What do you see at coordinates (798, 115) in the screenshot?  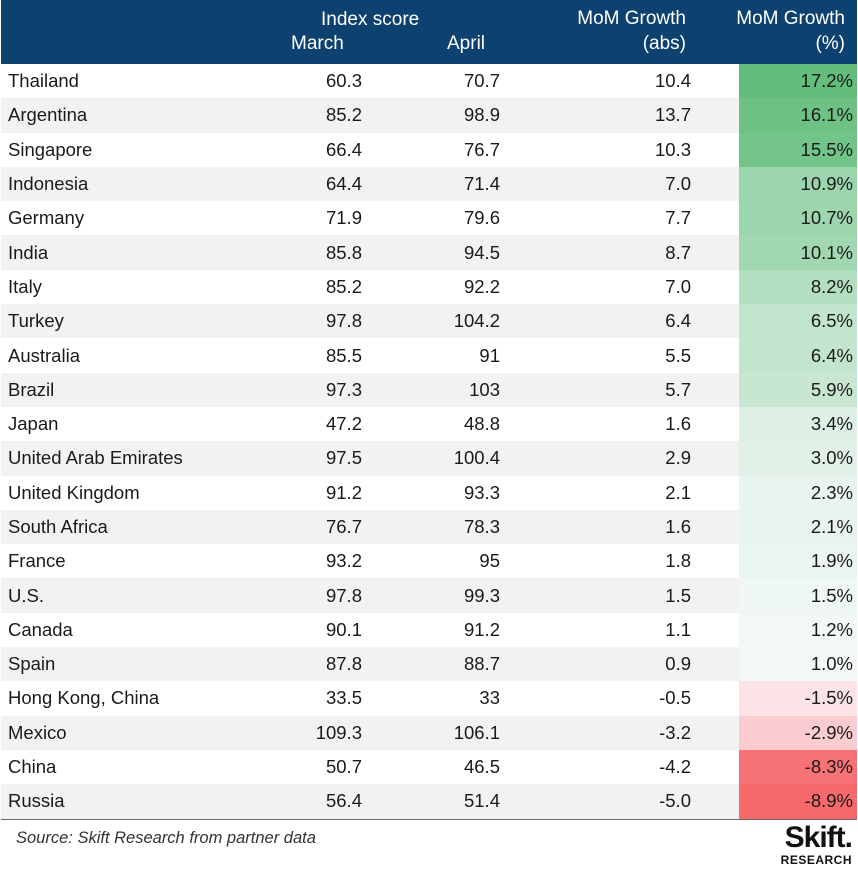 I see `cell-pct-growth: 16.1%` at bounding box center [798, 115].